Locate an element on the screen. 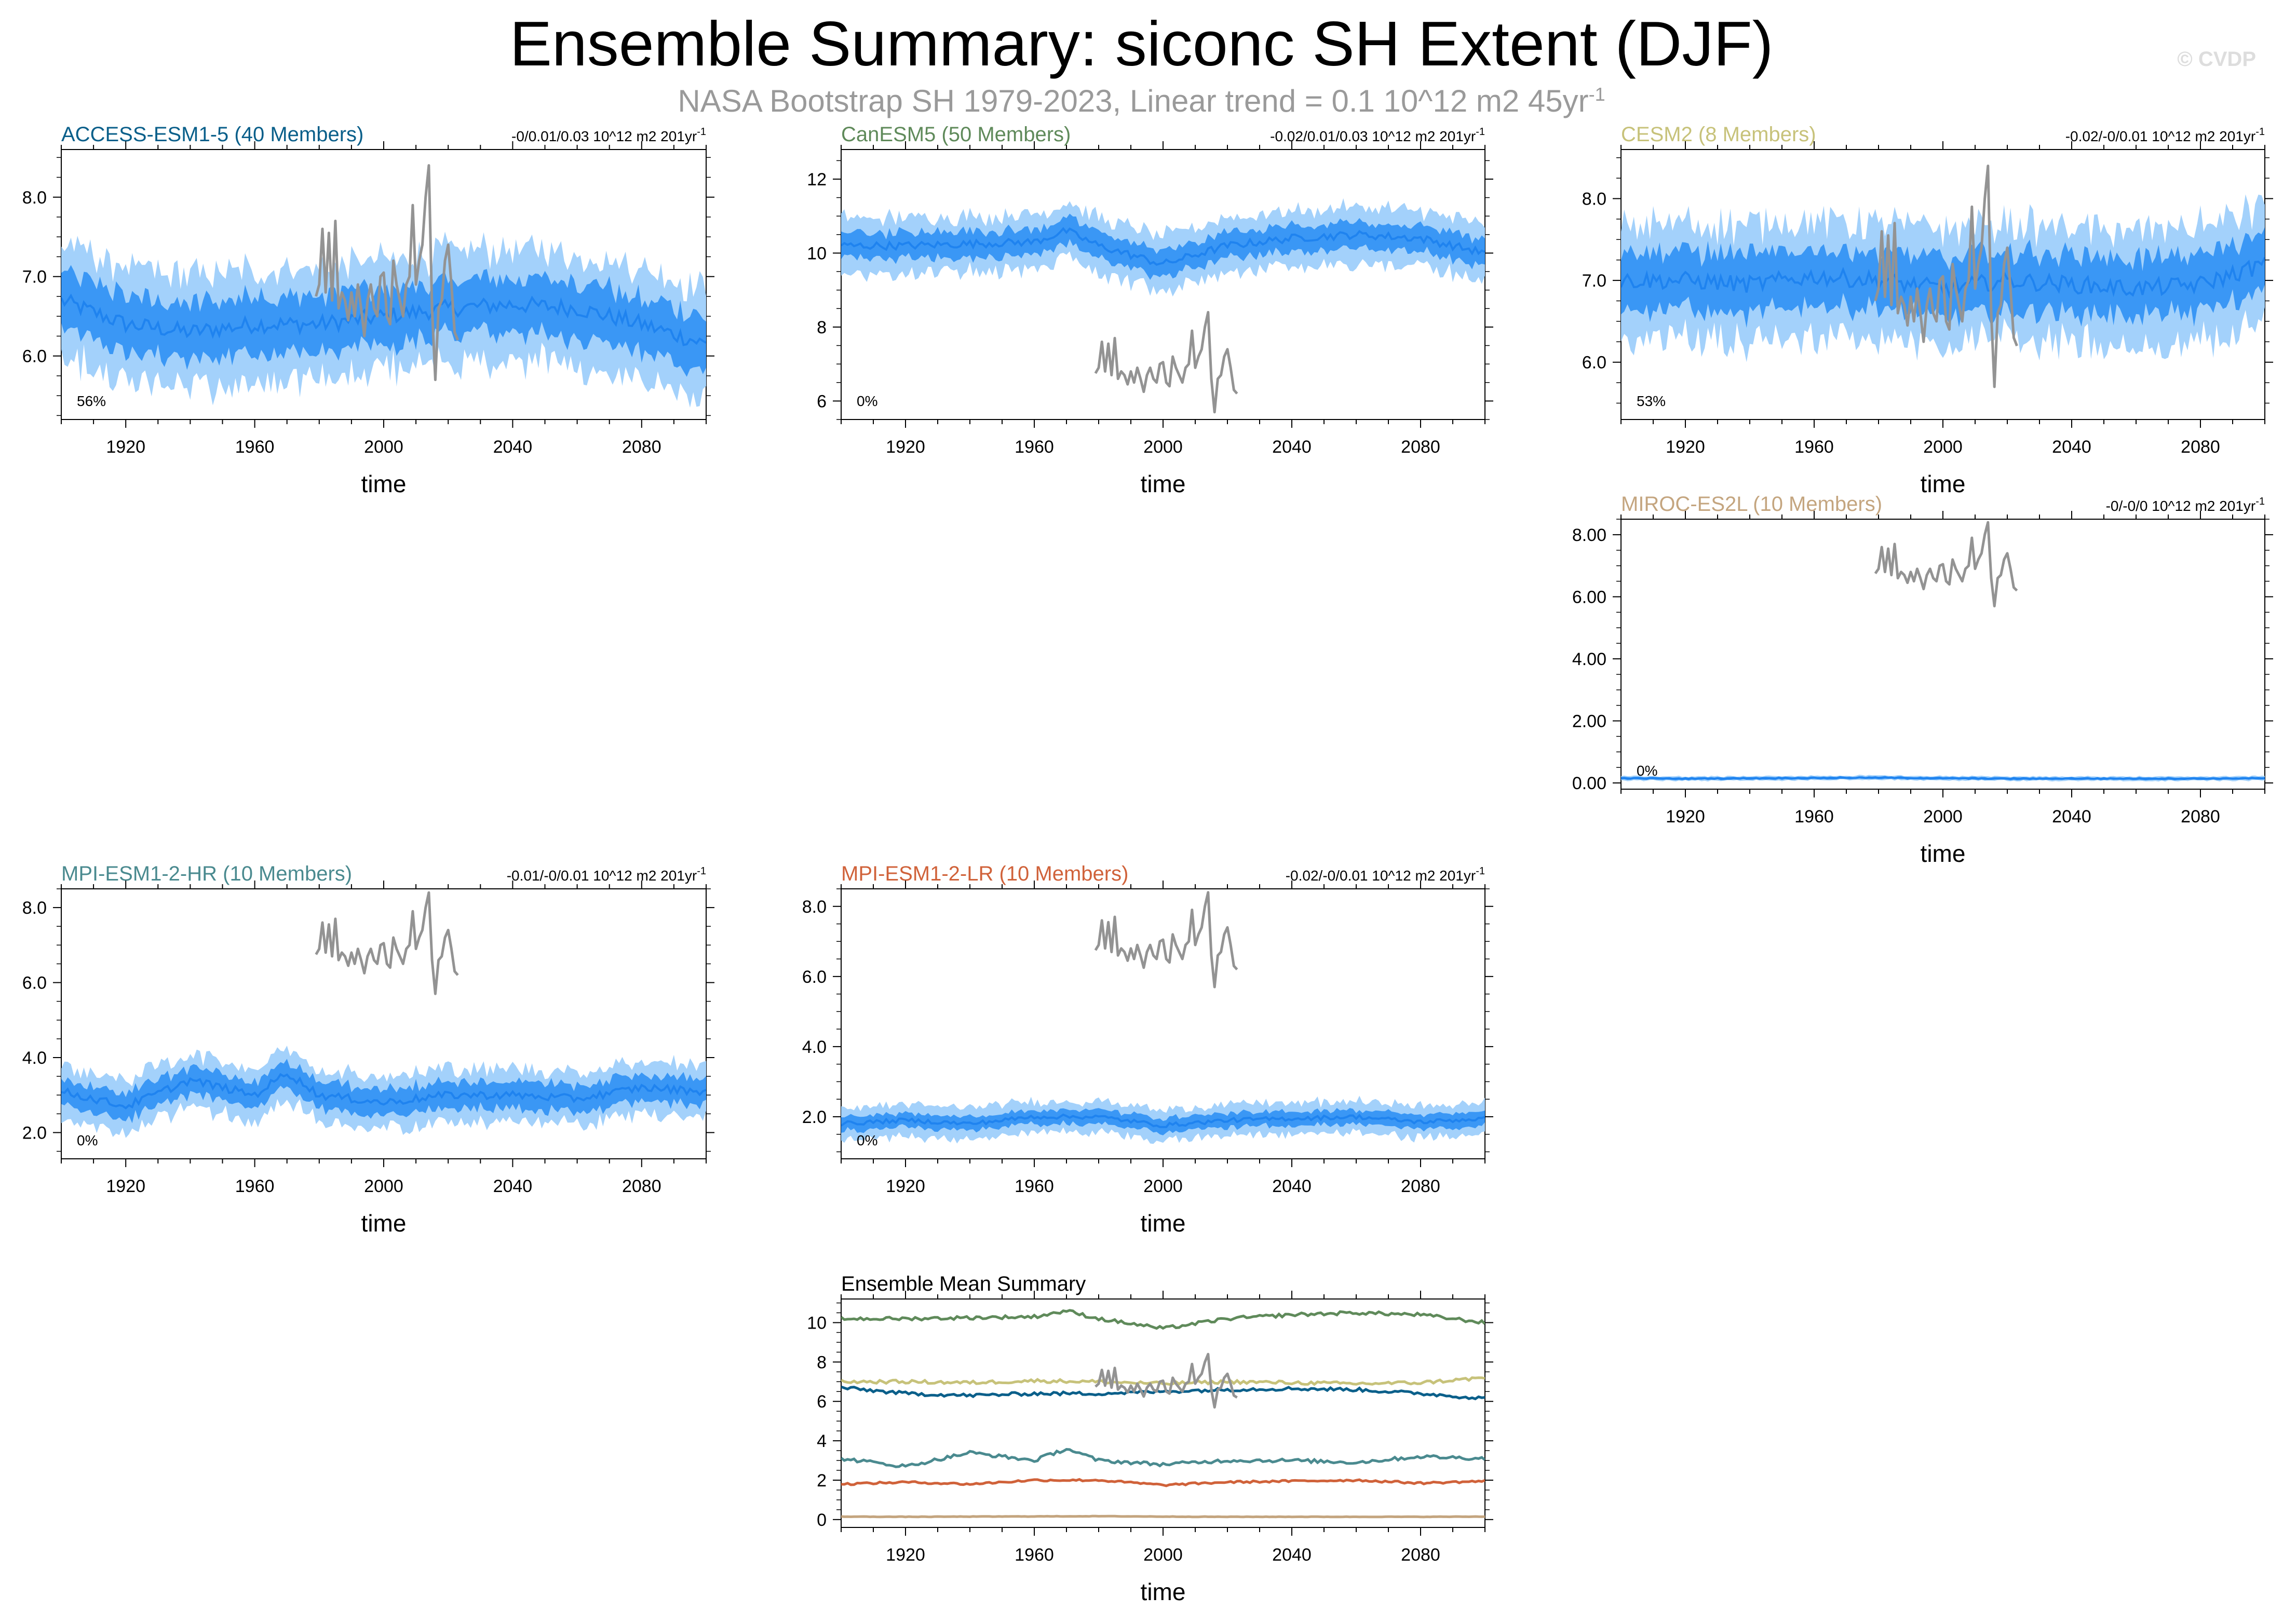  trend-label: -0.02/-0/0.01 10^12 m2 201yr-1 is located at coordinates (1386, 875).